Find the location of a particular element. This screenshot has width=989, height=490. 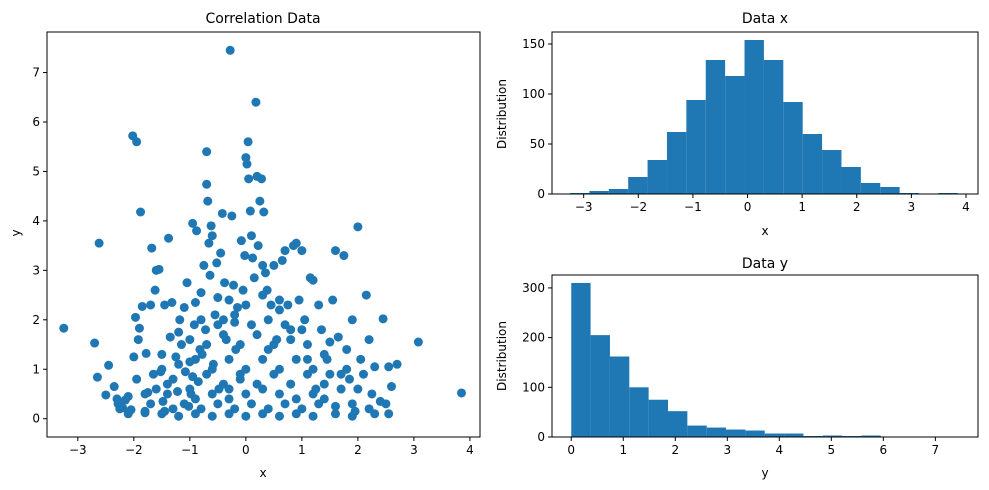

histogram-y-ytick-label: 300 is located at coordinates (533, 288).